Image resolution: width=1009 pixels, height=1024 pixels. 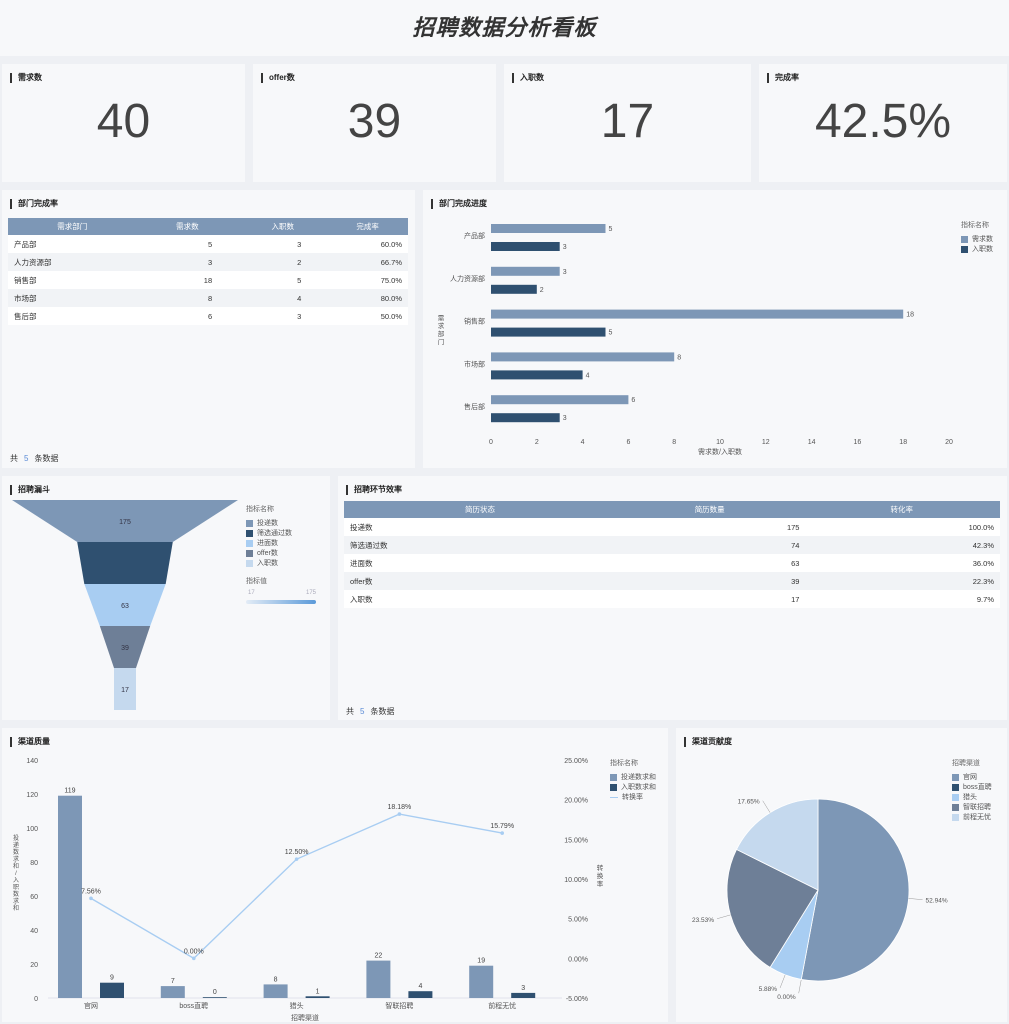 What do you see at coordinates (480, 599) in the screenshot?
I see `table-cell: 入职数` at bounding box center [480, 599].